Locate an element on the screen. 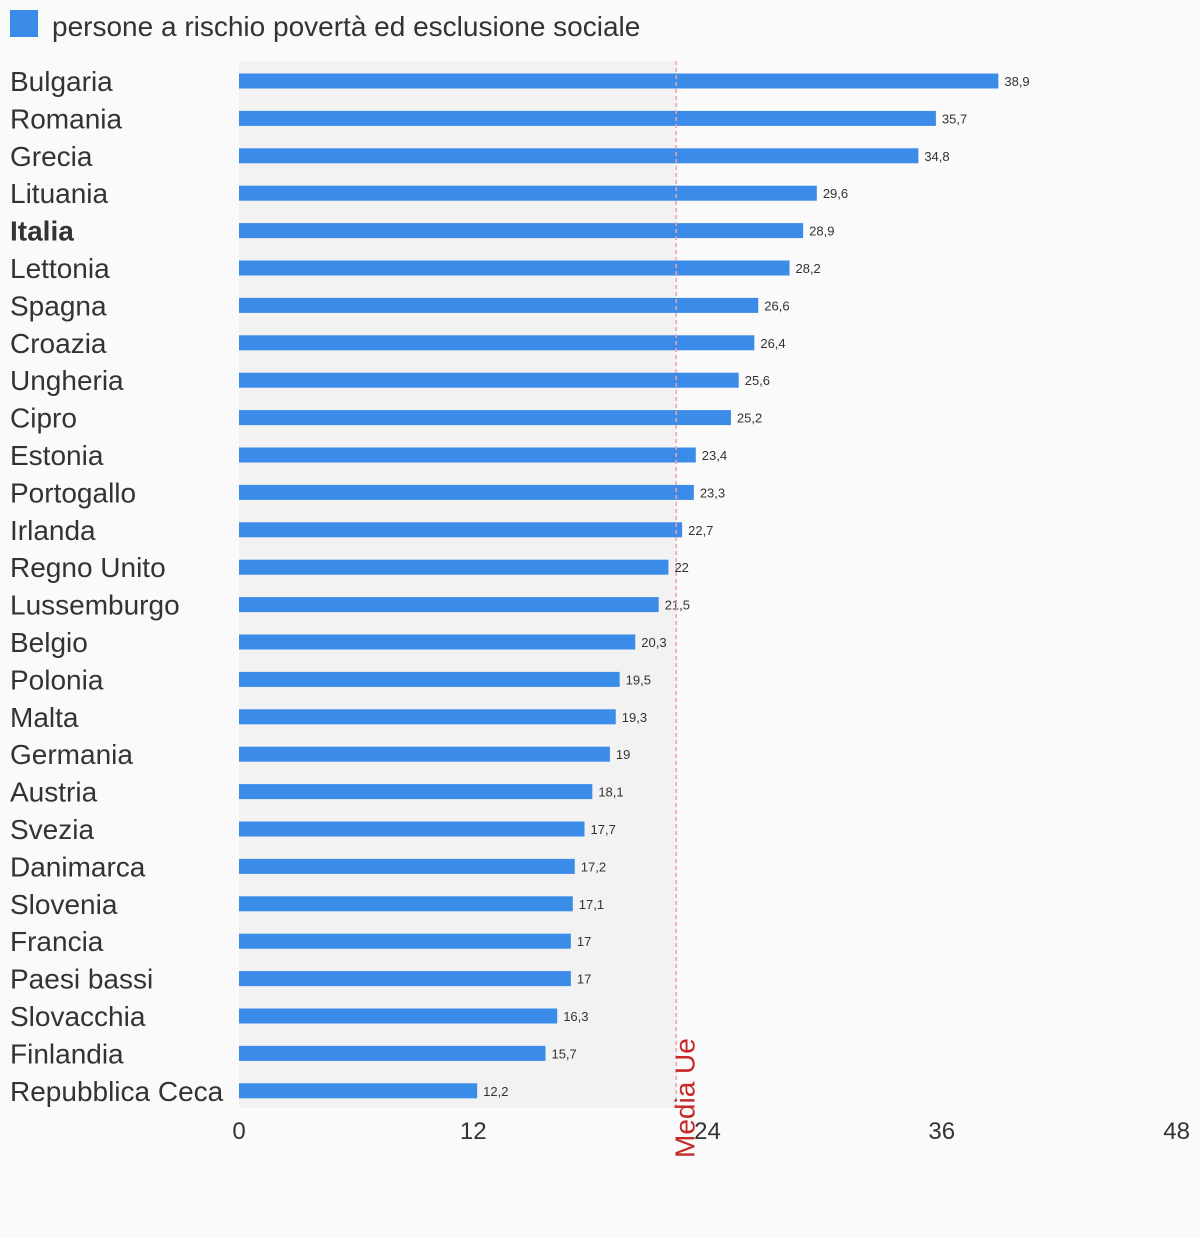 This screenshot has height=1238, width=1200. category-label: Paesi bassi is located at coordinates (81, 979).